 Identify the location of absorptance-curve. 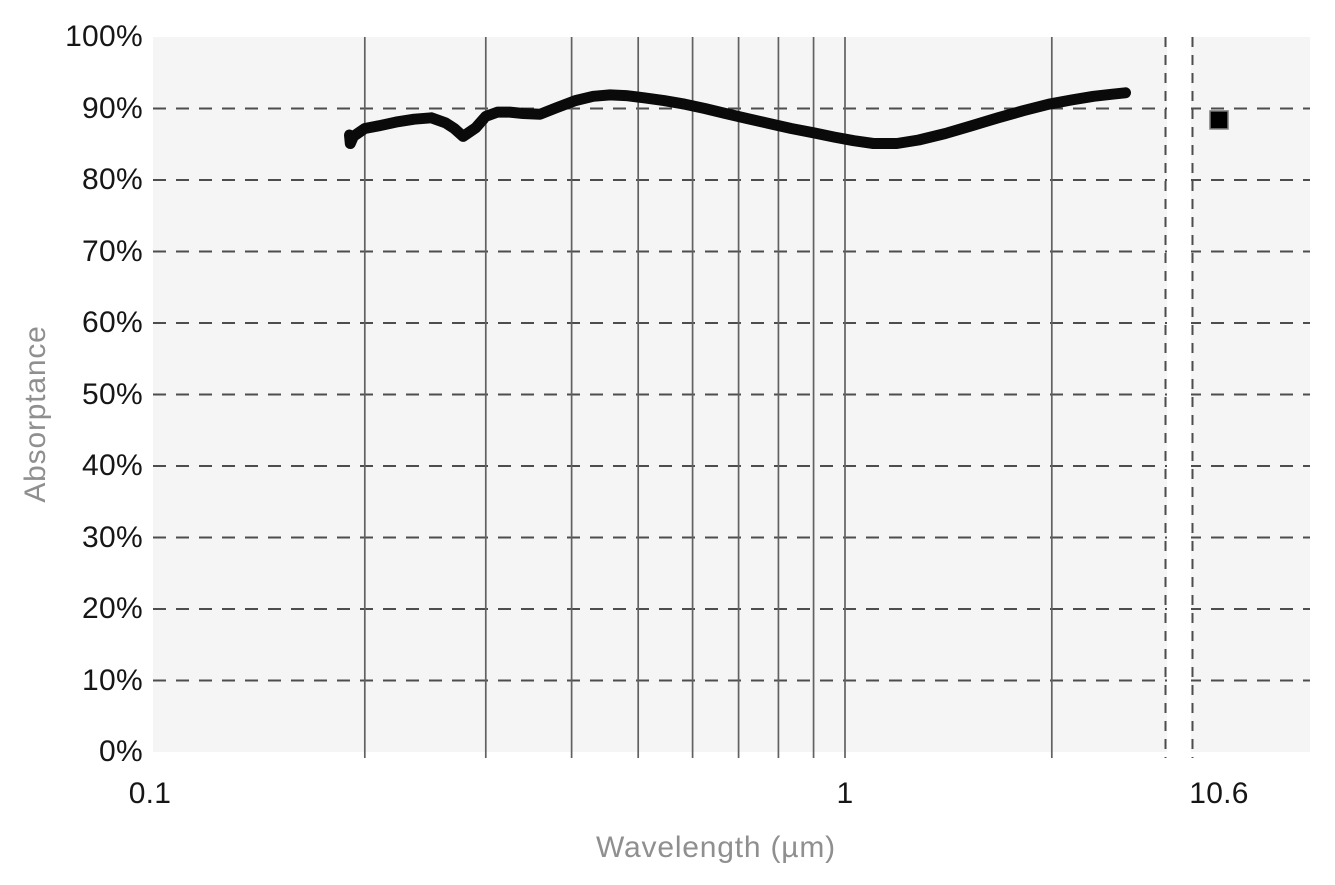
(737, 118).